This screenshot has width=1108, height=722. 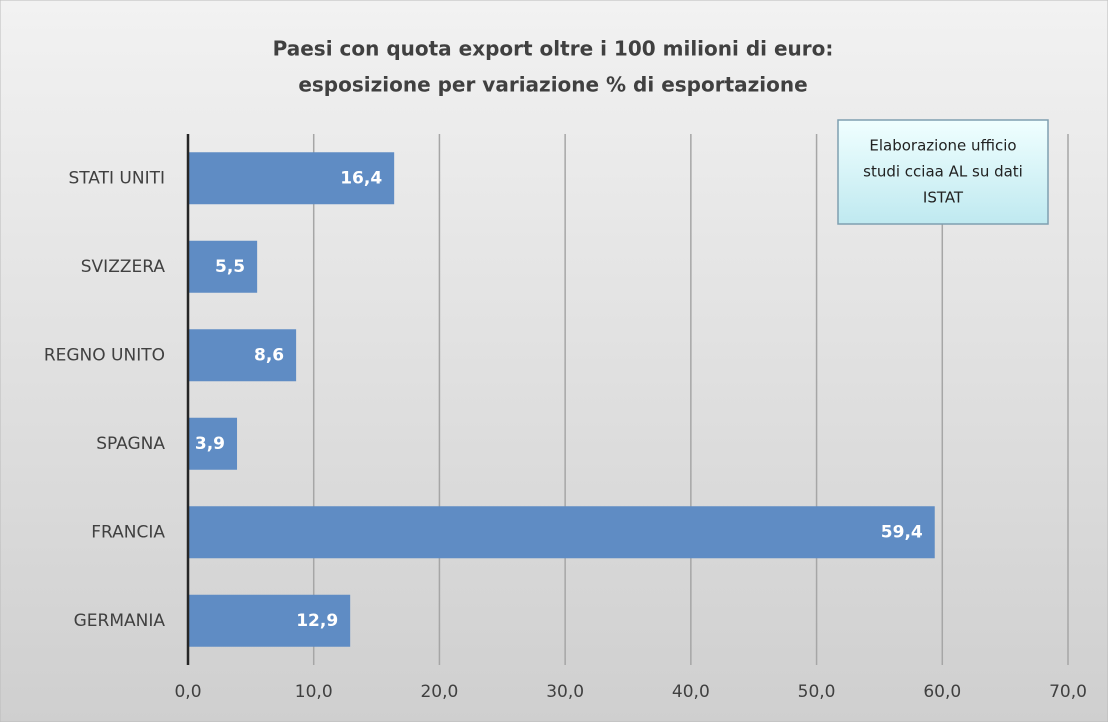 What do you see at coordinates (104, 355) in the screenshot?
I see `y-tick-label: REGNO UNITO` at bounding box center [104, 355].